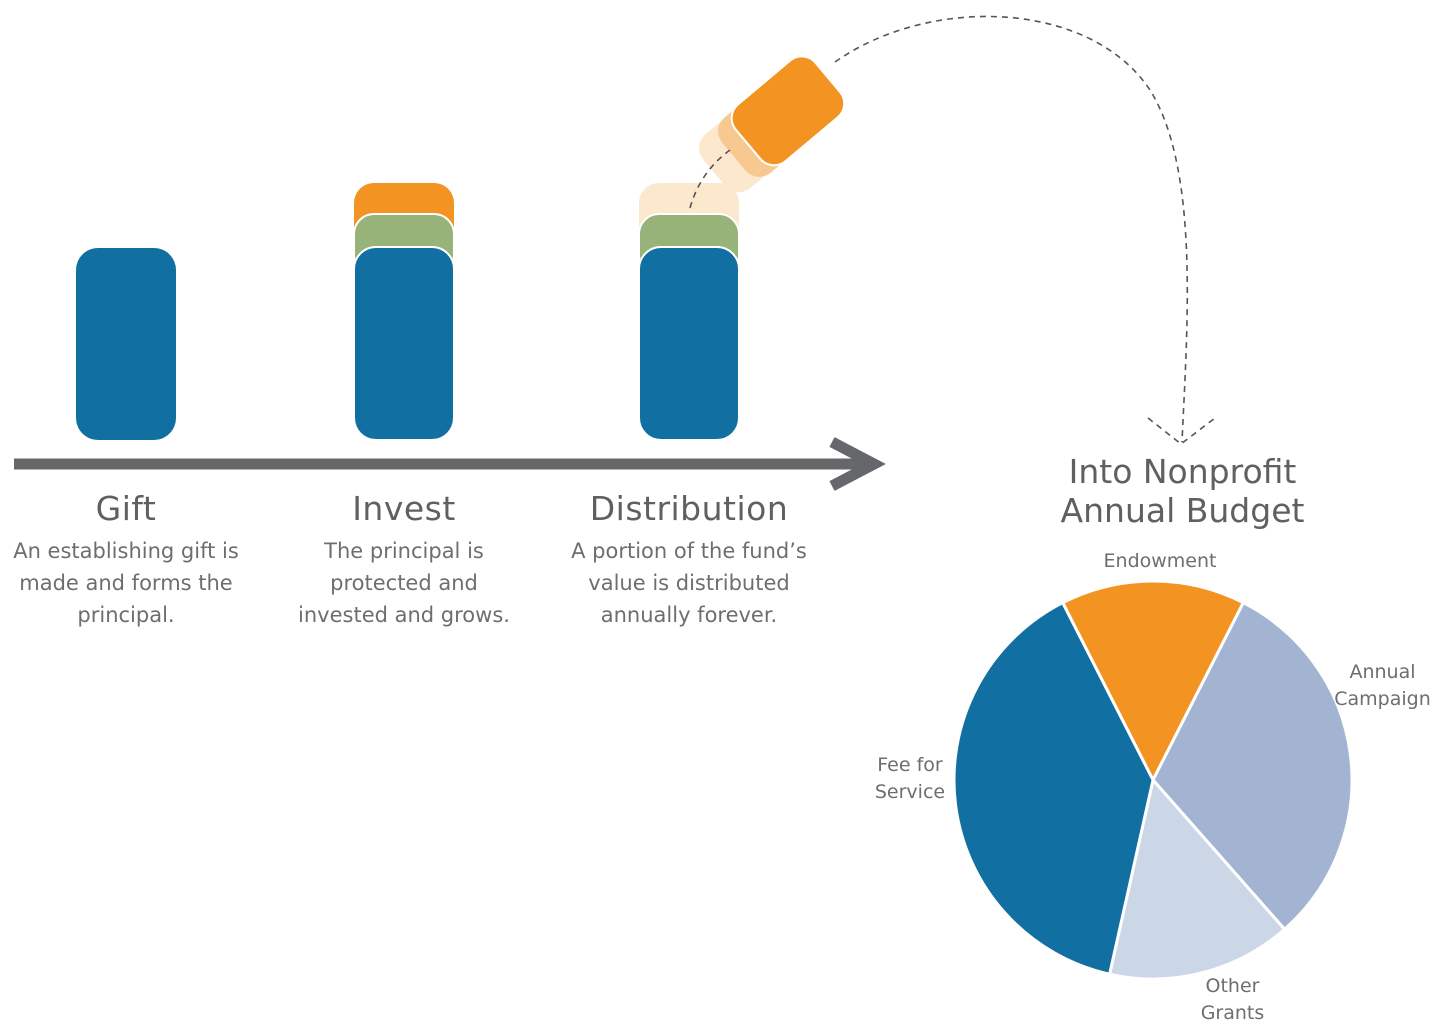 Image resolution: width=1435 pixels, height=1027 pixels. Describe the element at coordinates (1232, 986) in the screenshot. I see `pie-label-line: Other` at that location.